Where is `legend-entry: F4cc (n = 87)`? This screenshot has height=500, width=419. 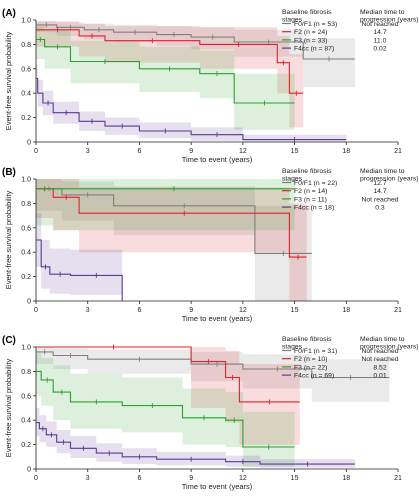 legend-entry: F4cc (n = 87) is located at coordinates (314, 49).